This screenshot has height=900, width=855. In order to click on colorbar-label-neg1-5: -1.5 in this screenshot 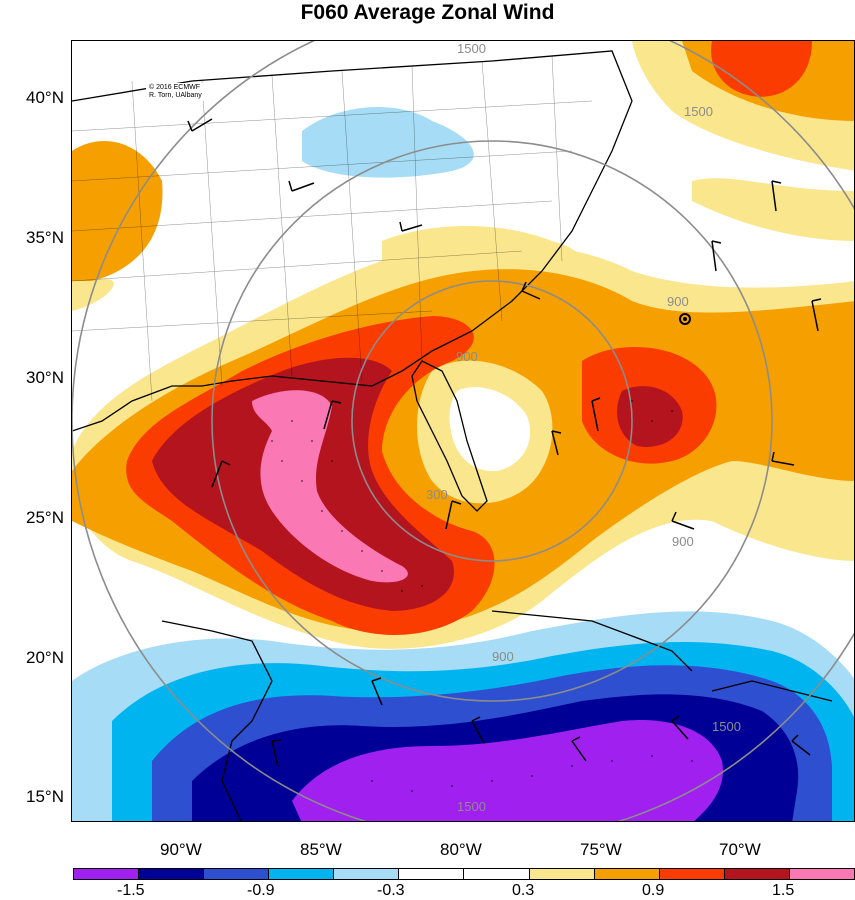, I will do `click(131, 890)`.